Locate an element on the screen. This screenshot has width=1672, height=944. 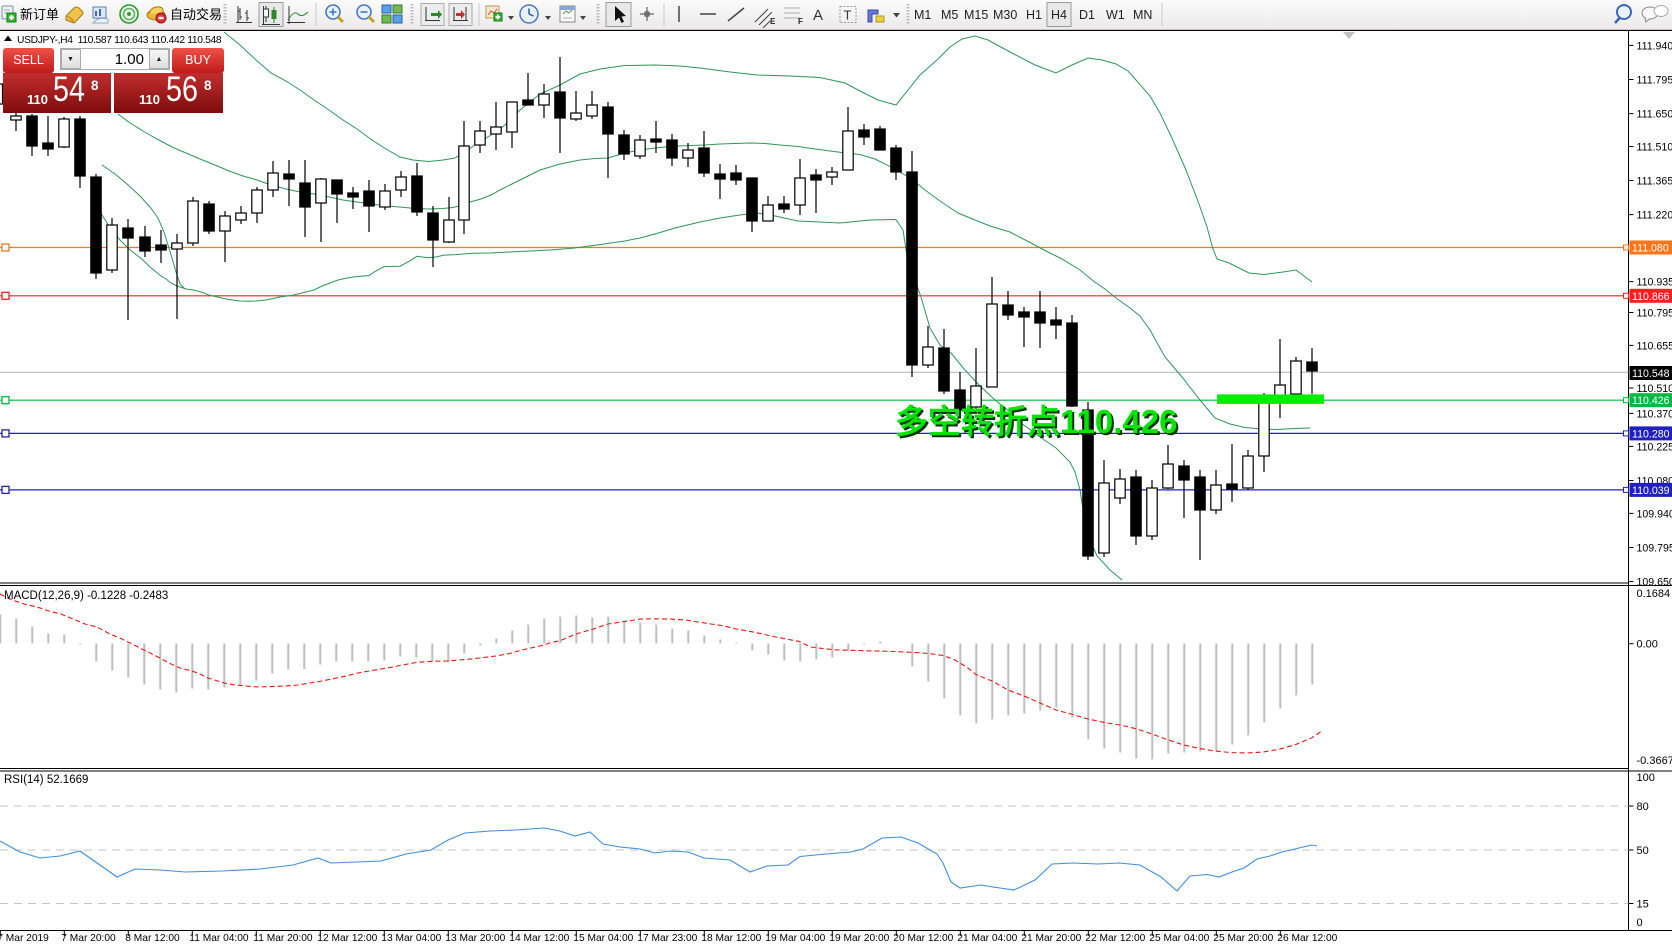
svg-text: 111.080 is located at coordinates (1650, 249).